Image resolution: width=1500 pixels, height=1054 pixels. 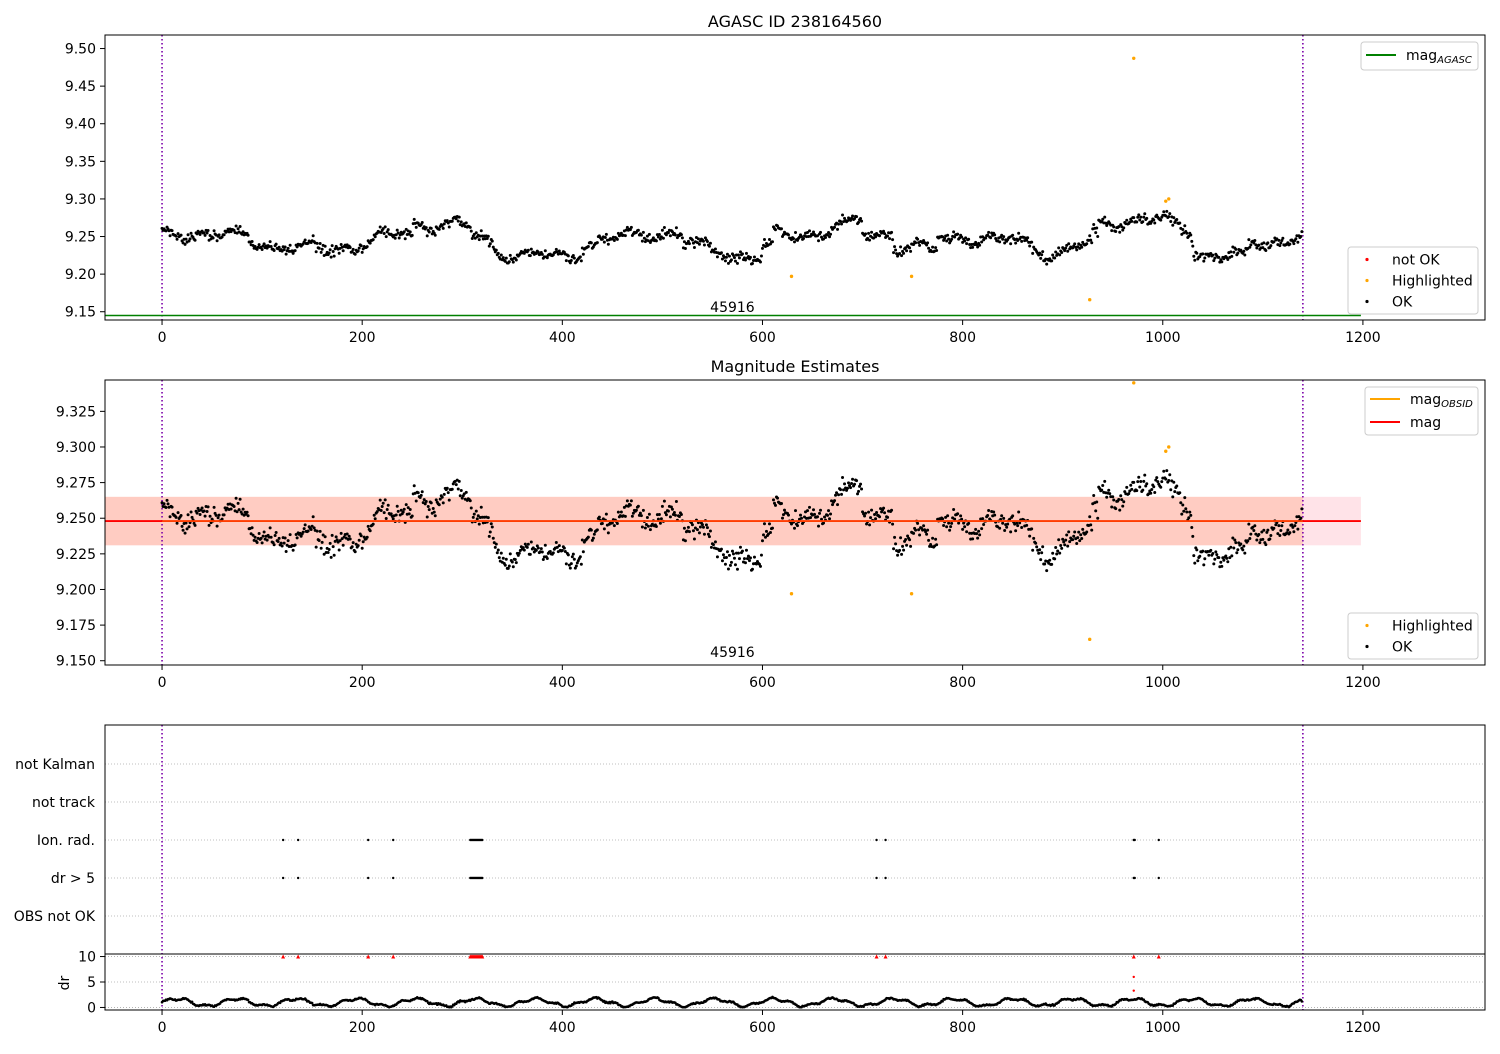 I want to click on x-tick-label: 600, so click(x=762, y=683).